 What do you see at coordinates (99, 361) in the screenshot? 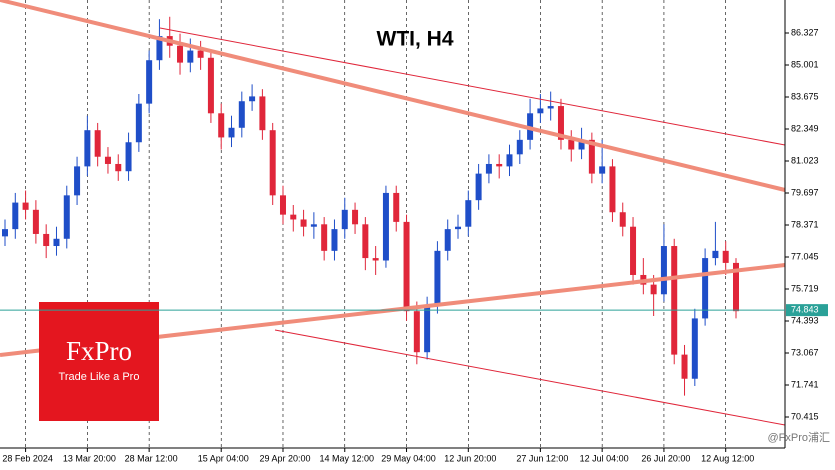
I see `logo-box` at bounding box center [99, 361].